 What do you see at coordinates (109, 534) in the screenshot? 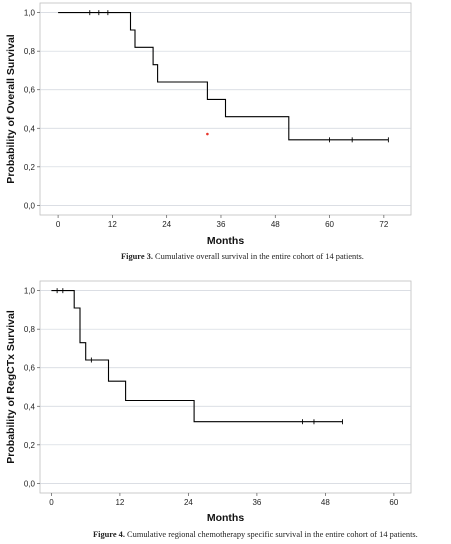
I see `figure-4-label: Figure 4.` at bounding box center [109, 534].